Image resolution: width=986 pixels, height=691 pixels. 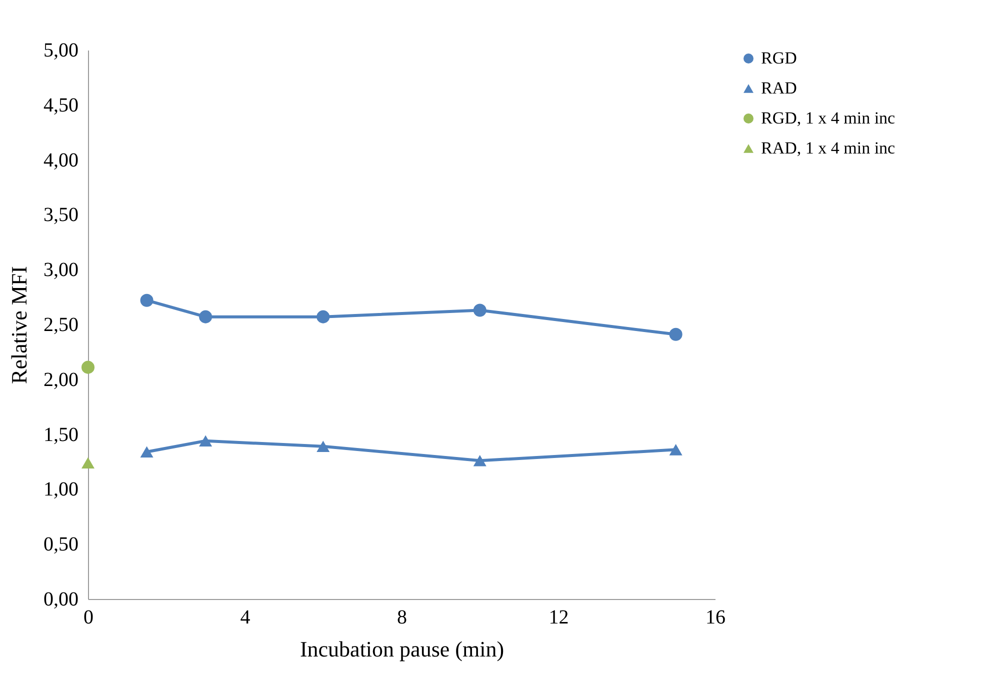 What do you see at coordinates (89, 617) in the screenshot?
I see `x-tick-label: 0` at bounding box center [89, 617].